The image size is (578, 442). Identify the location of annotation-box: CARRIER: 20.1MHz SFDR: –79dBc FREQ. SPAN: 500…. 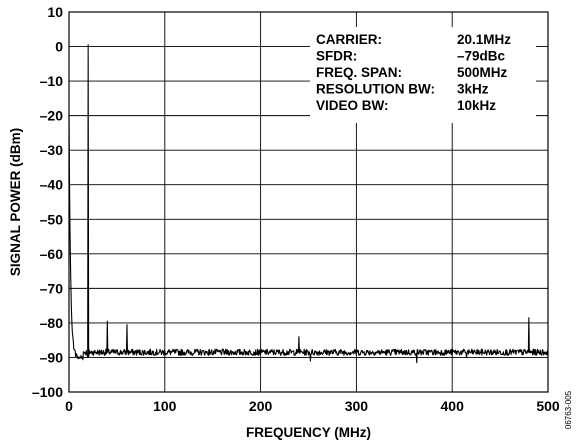
(423, 75).